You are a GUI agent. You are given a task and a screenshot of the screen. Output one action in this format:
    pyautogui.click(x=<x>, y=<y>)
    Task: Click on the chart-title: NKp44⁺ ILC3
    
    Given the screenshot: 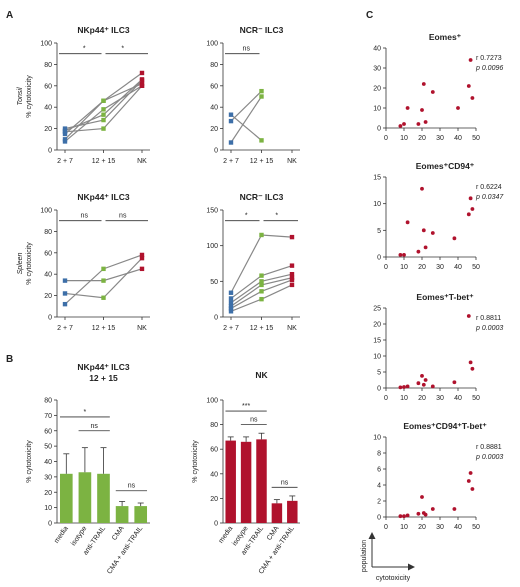 What is the action you would take?
    pyautogui.click(x=103, y=30)
    